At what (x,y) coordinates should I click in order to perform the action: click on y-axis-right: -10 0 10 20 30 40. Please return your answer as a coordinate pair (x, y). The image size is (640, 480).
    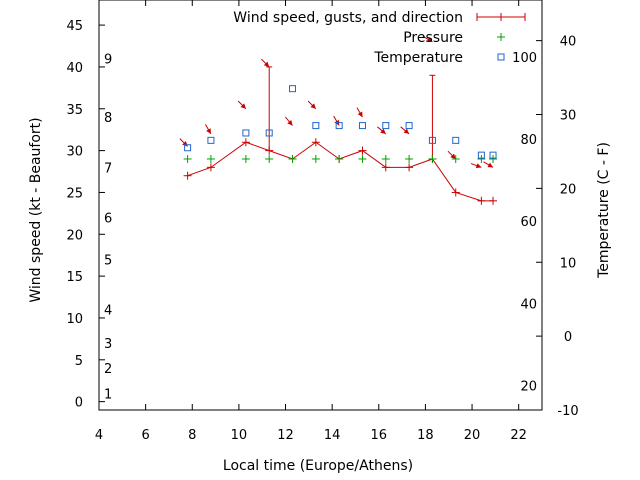
    Looking at the image, I should click on (557, 227).